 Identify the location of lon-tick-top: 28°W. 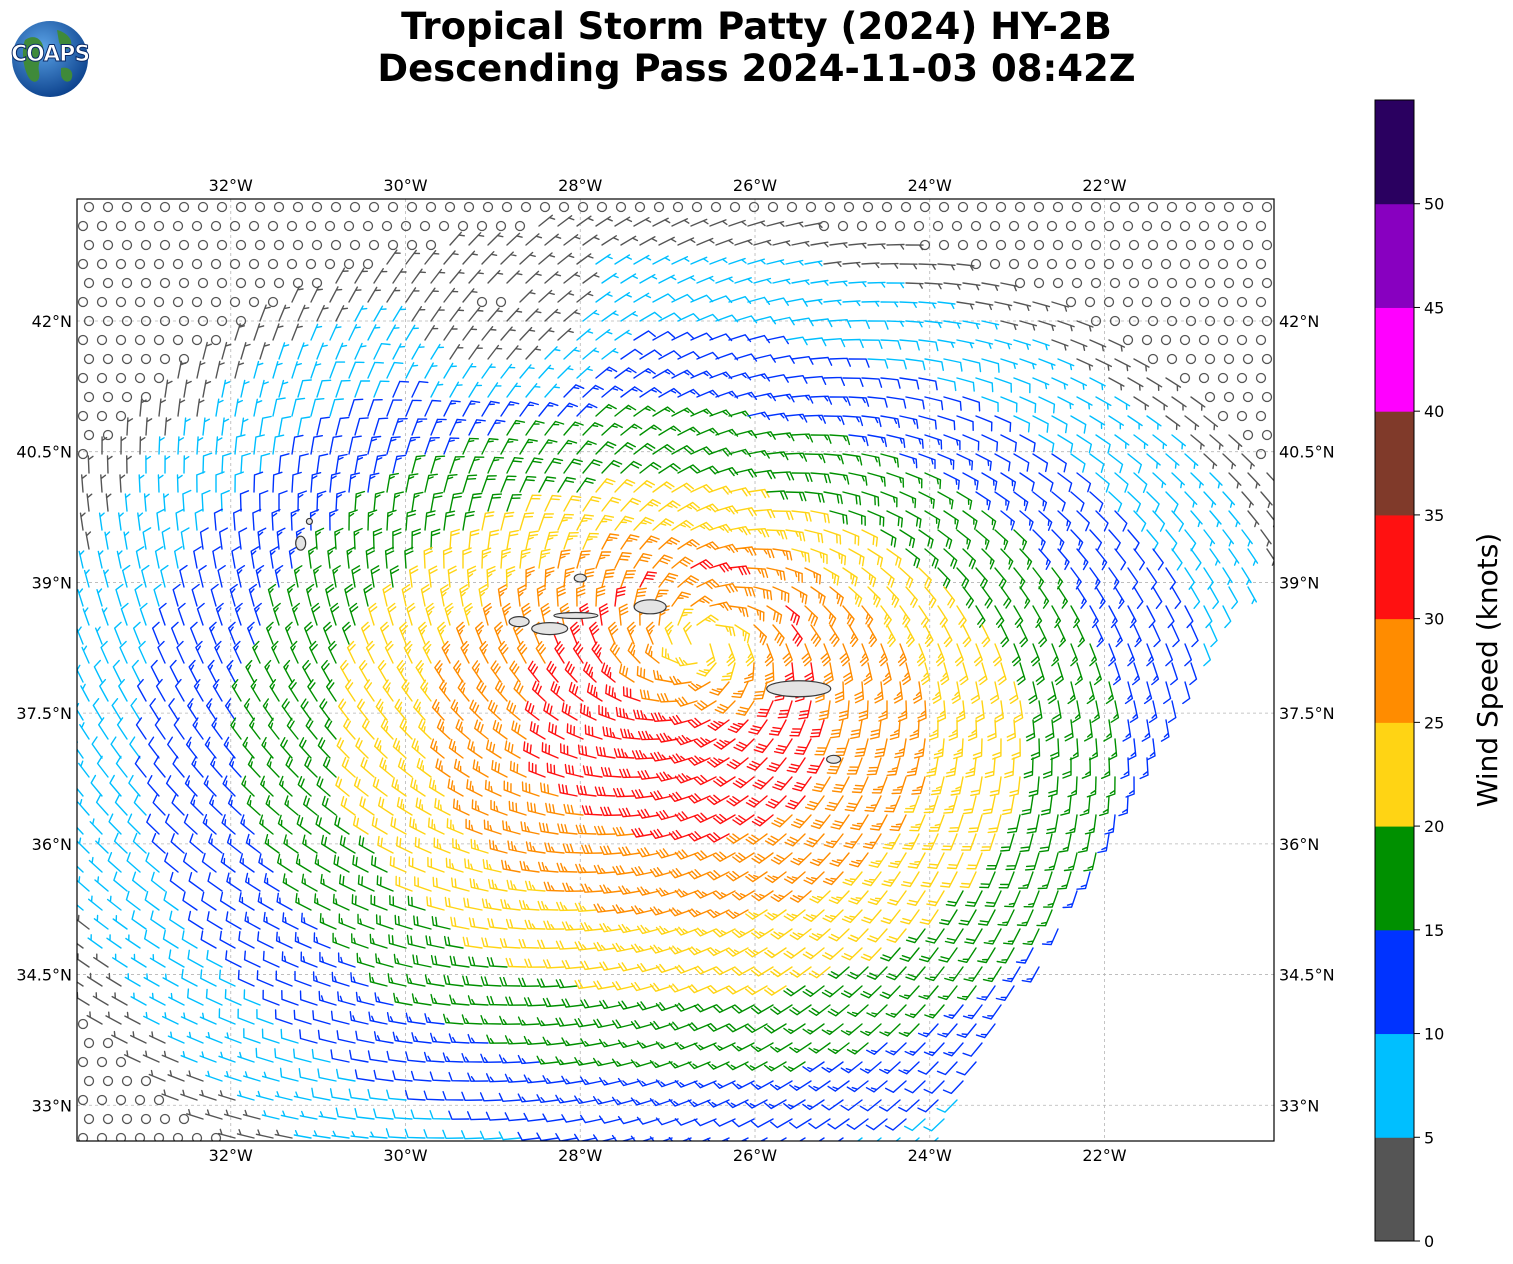
(580, 185).